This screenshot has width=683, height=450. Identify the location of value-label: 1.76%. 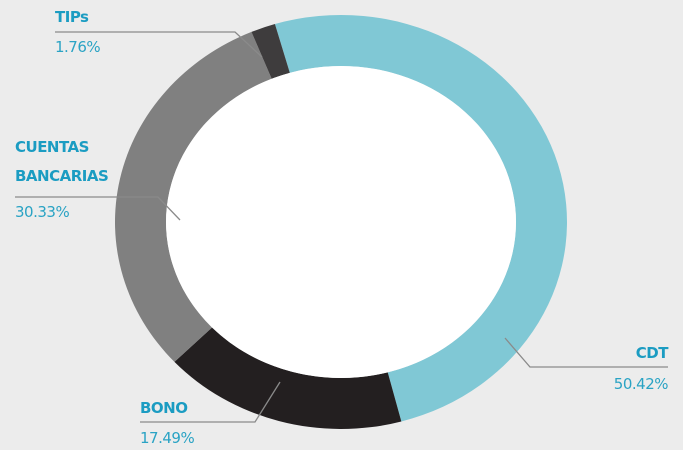
(78, 47).